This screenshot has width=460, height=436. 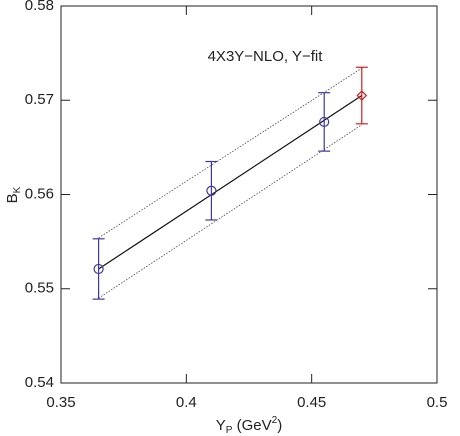 I want to click on y-axis-label: BK, so click(x=13, y=194).